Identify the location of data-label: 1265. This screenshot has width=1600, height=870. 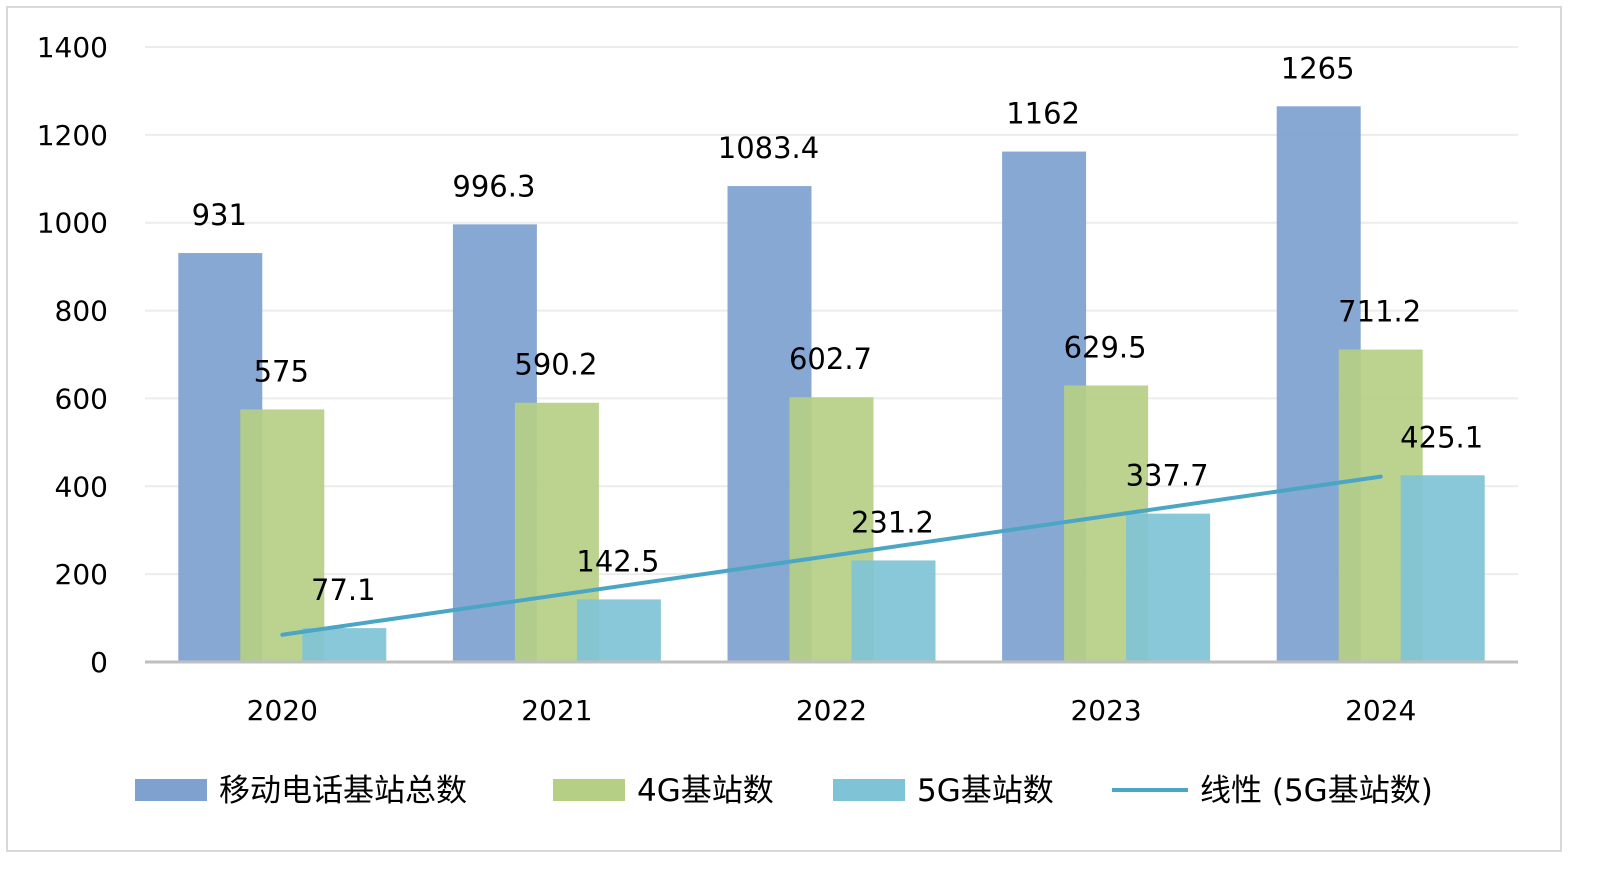
(1318, 68).